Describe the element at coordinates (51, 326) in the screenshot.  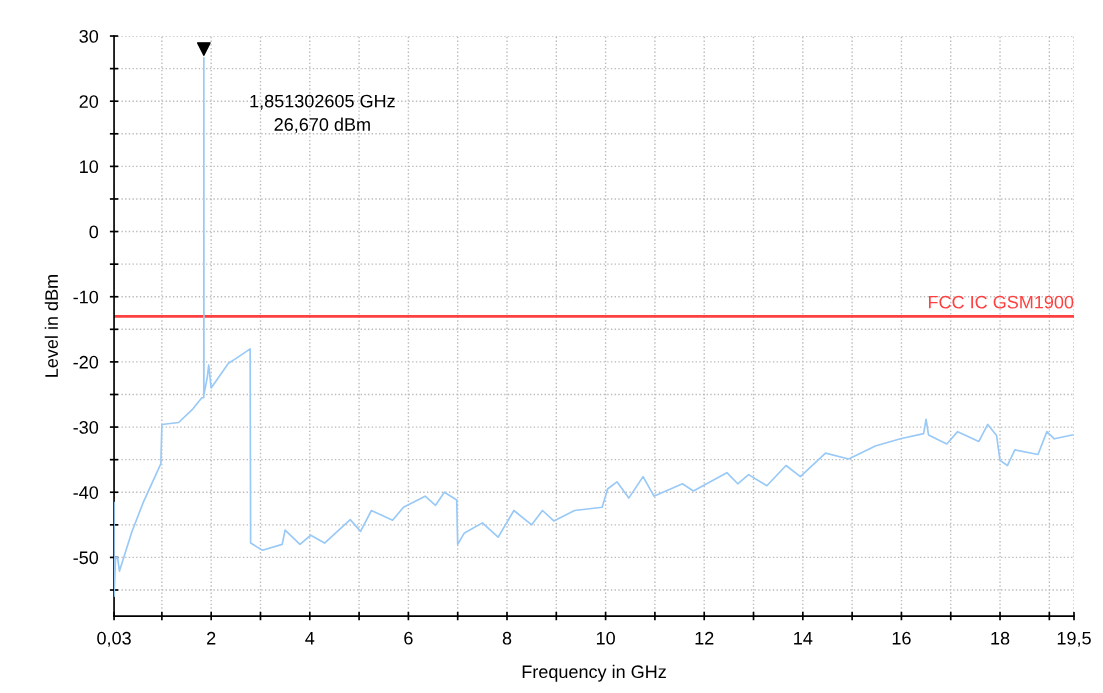
I see `y-axis-title: Level in dBm` at that location.